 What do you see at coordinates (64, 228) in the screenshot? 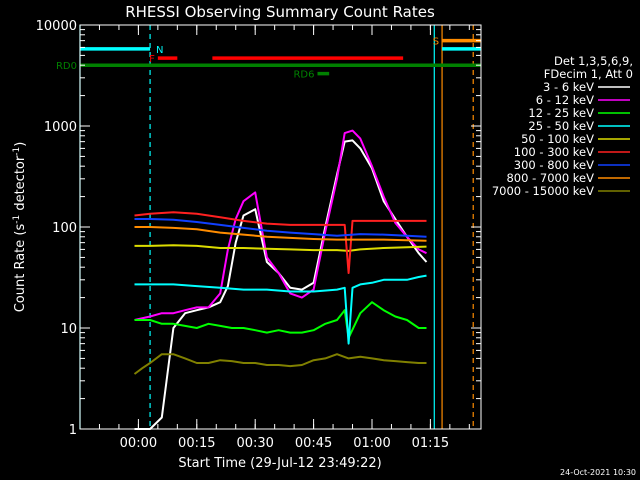
I see `y-tick-label-2: 100` at bounding box center [64, 228].